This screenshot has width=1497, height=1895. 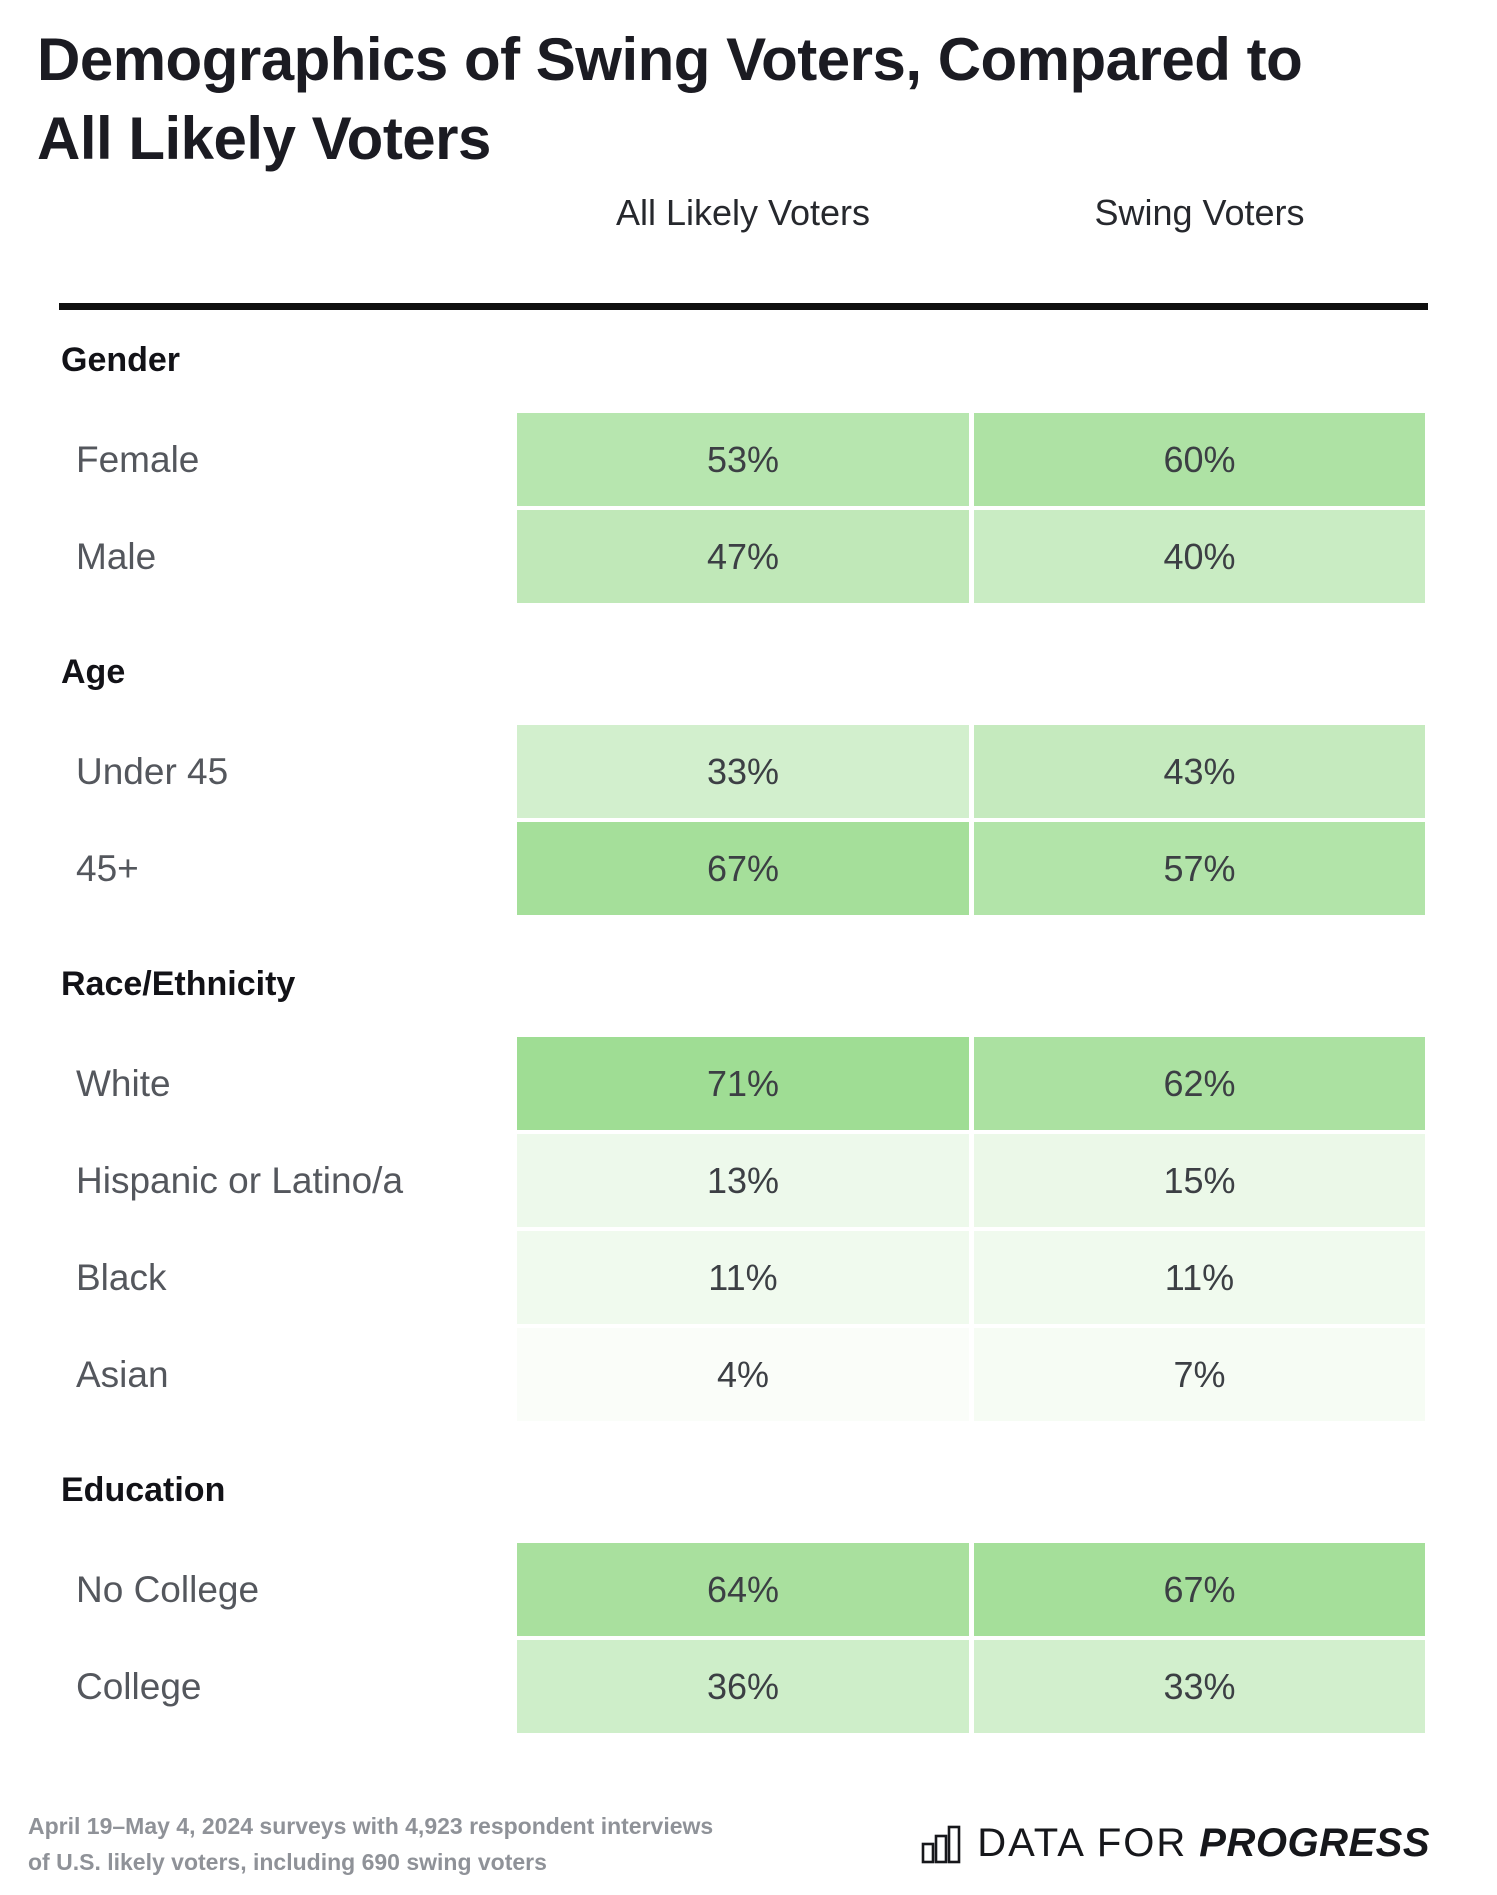 What do you see at coordinates (1199, 556) in the screenshot?
I see `table-cell: 40%` at bounding box center [1199, 556].